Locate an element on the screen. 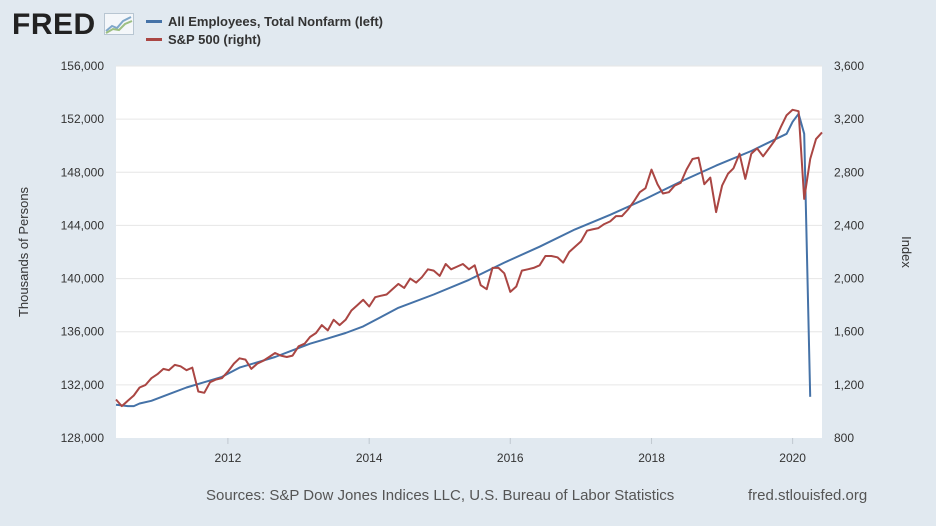 This screenshot has width=936, height=526. y-right-tick-label: 800 is located at coordinates (844, 438).